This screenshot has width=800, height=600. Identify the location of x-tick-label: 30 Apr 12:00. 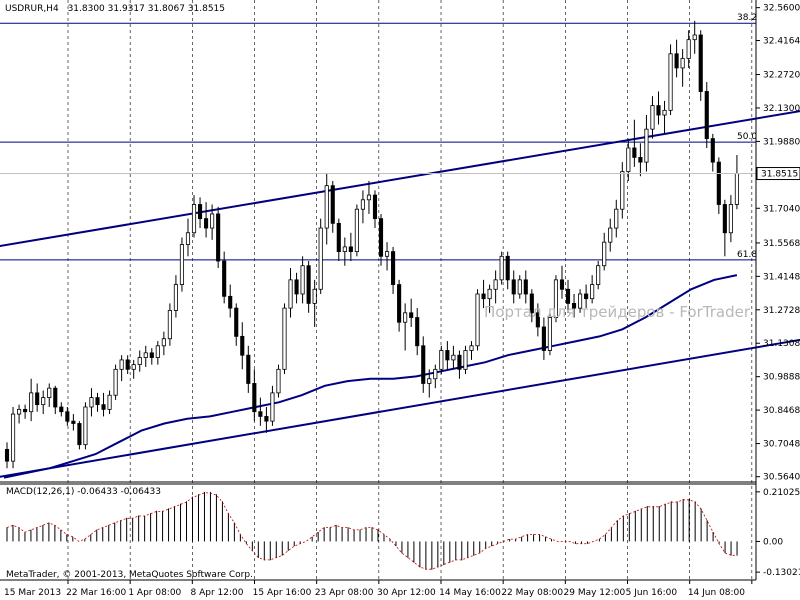
(406, 593).